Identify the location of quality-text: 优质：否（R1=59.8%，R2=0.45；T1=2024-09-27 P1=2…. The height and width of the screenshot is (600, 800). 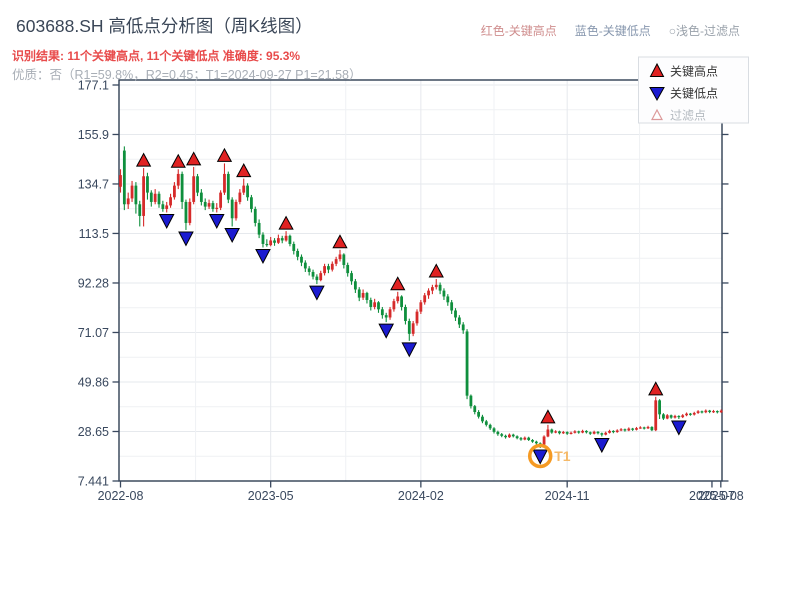
(187, 75).